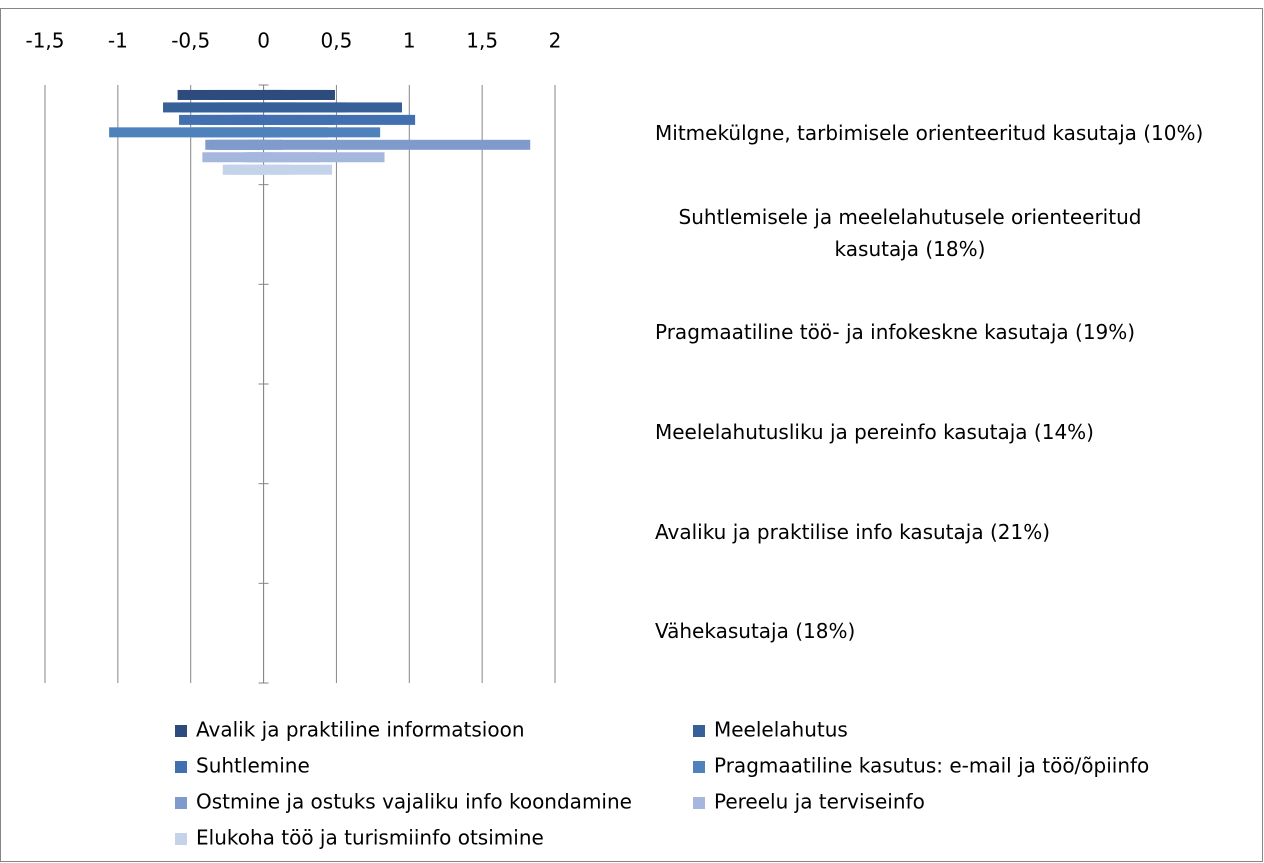  Describe the element at coordinates (190, 41) in the screenshot. I see `x-tick-label: -0,5` at that location.